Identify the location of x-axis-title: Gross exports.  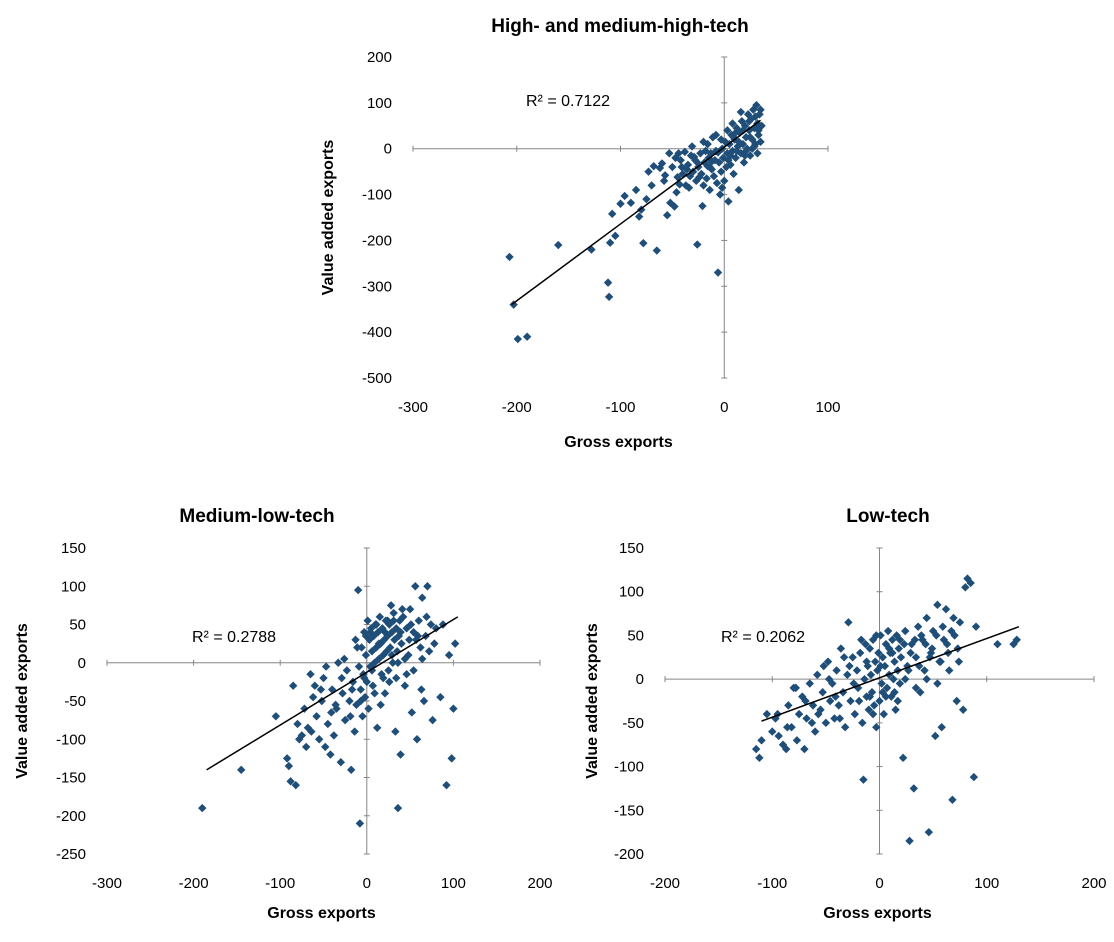
(321, 913).